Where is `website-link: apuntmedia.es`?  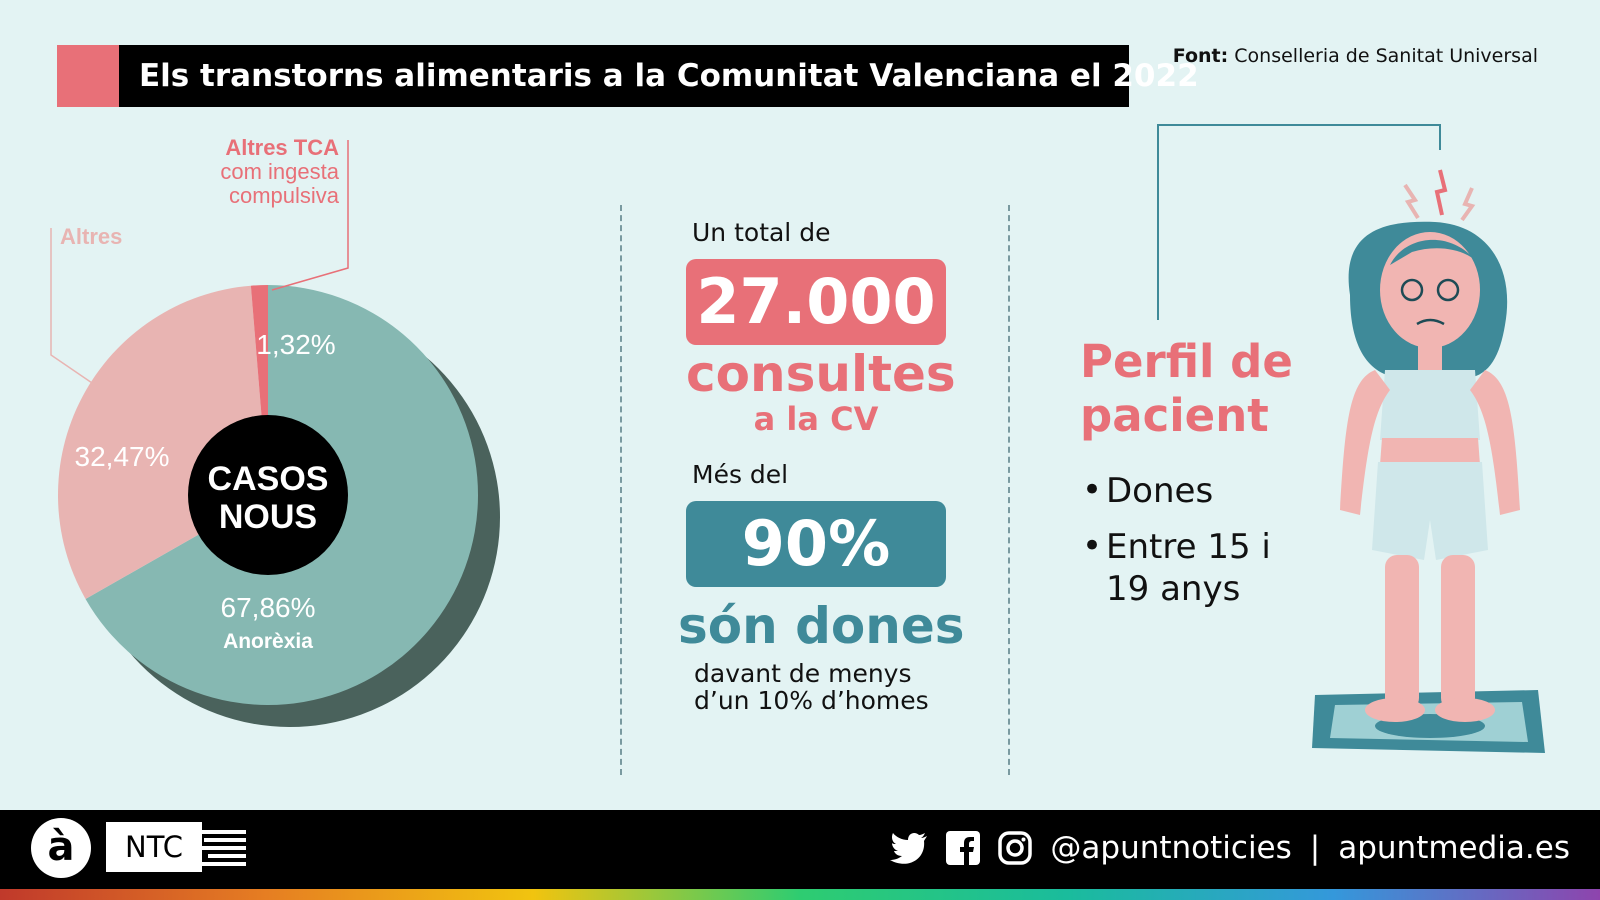 website-link: apuntmedia.es is located at coordinates (1454, 848).